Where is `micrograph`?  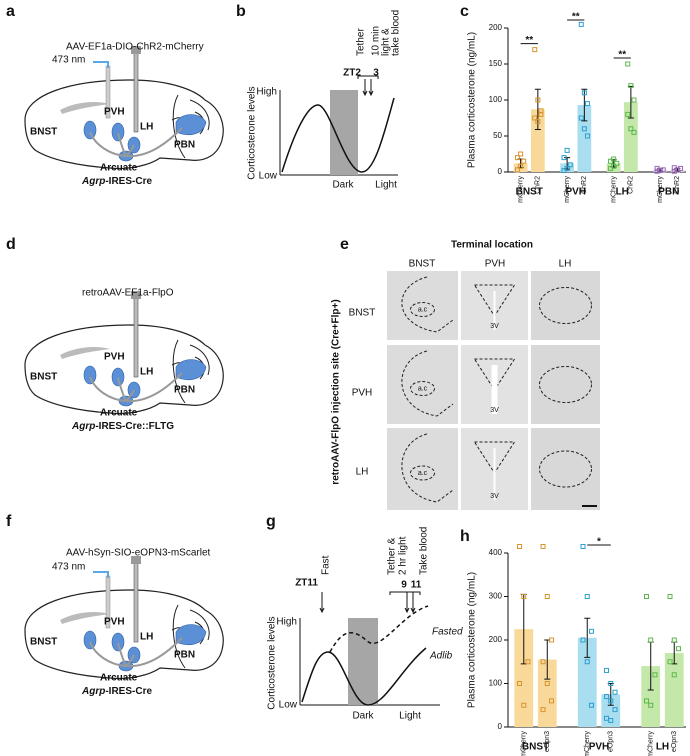 micrograph is located at coordinates (565, 469).